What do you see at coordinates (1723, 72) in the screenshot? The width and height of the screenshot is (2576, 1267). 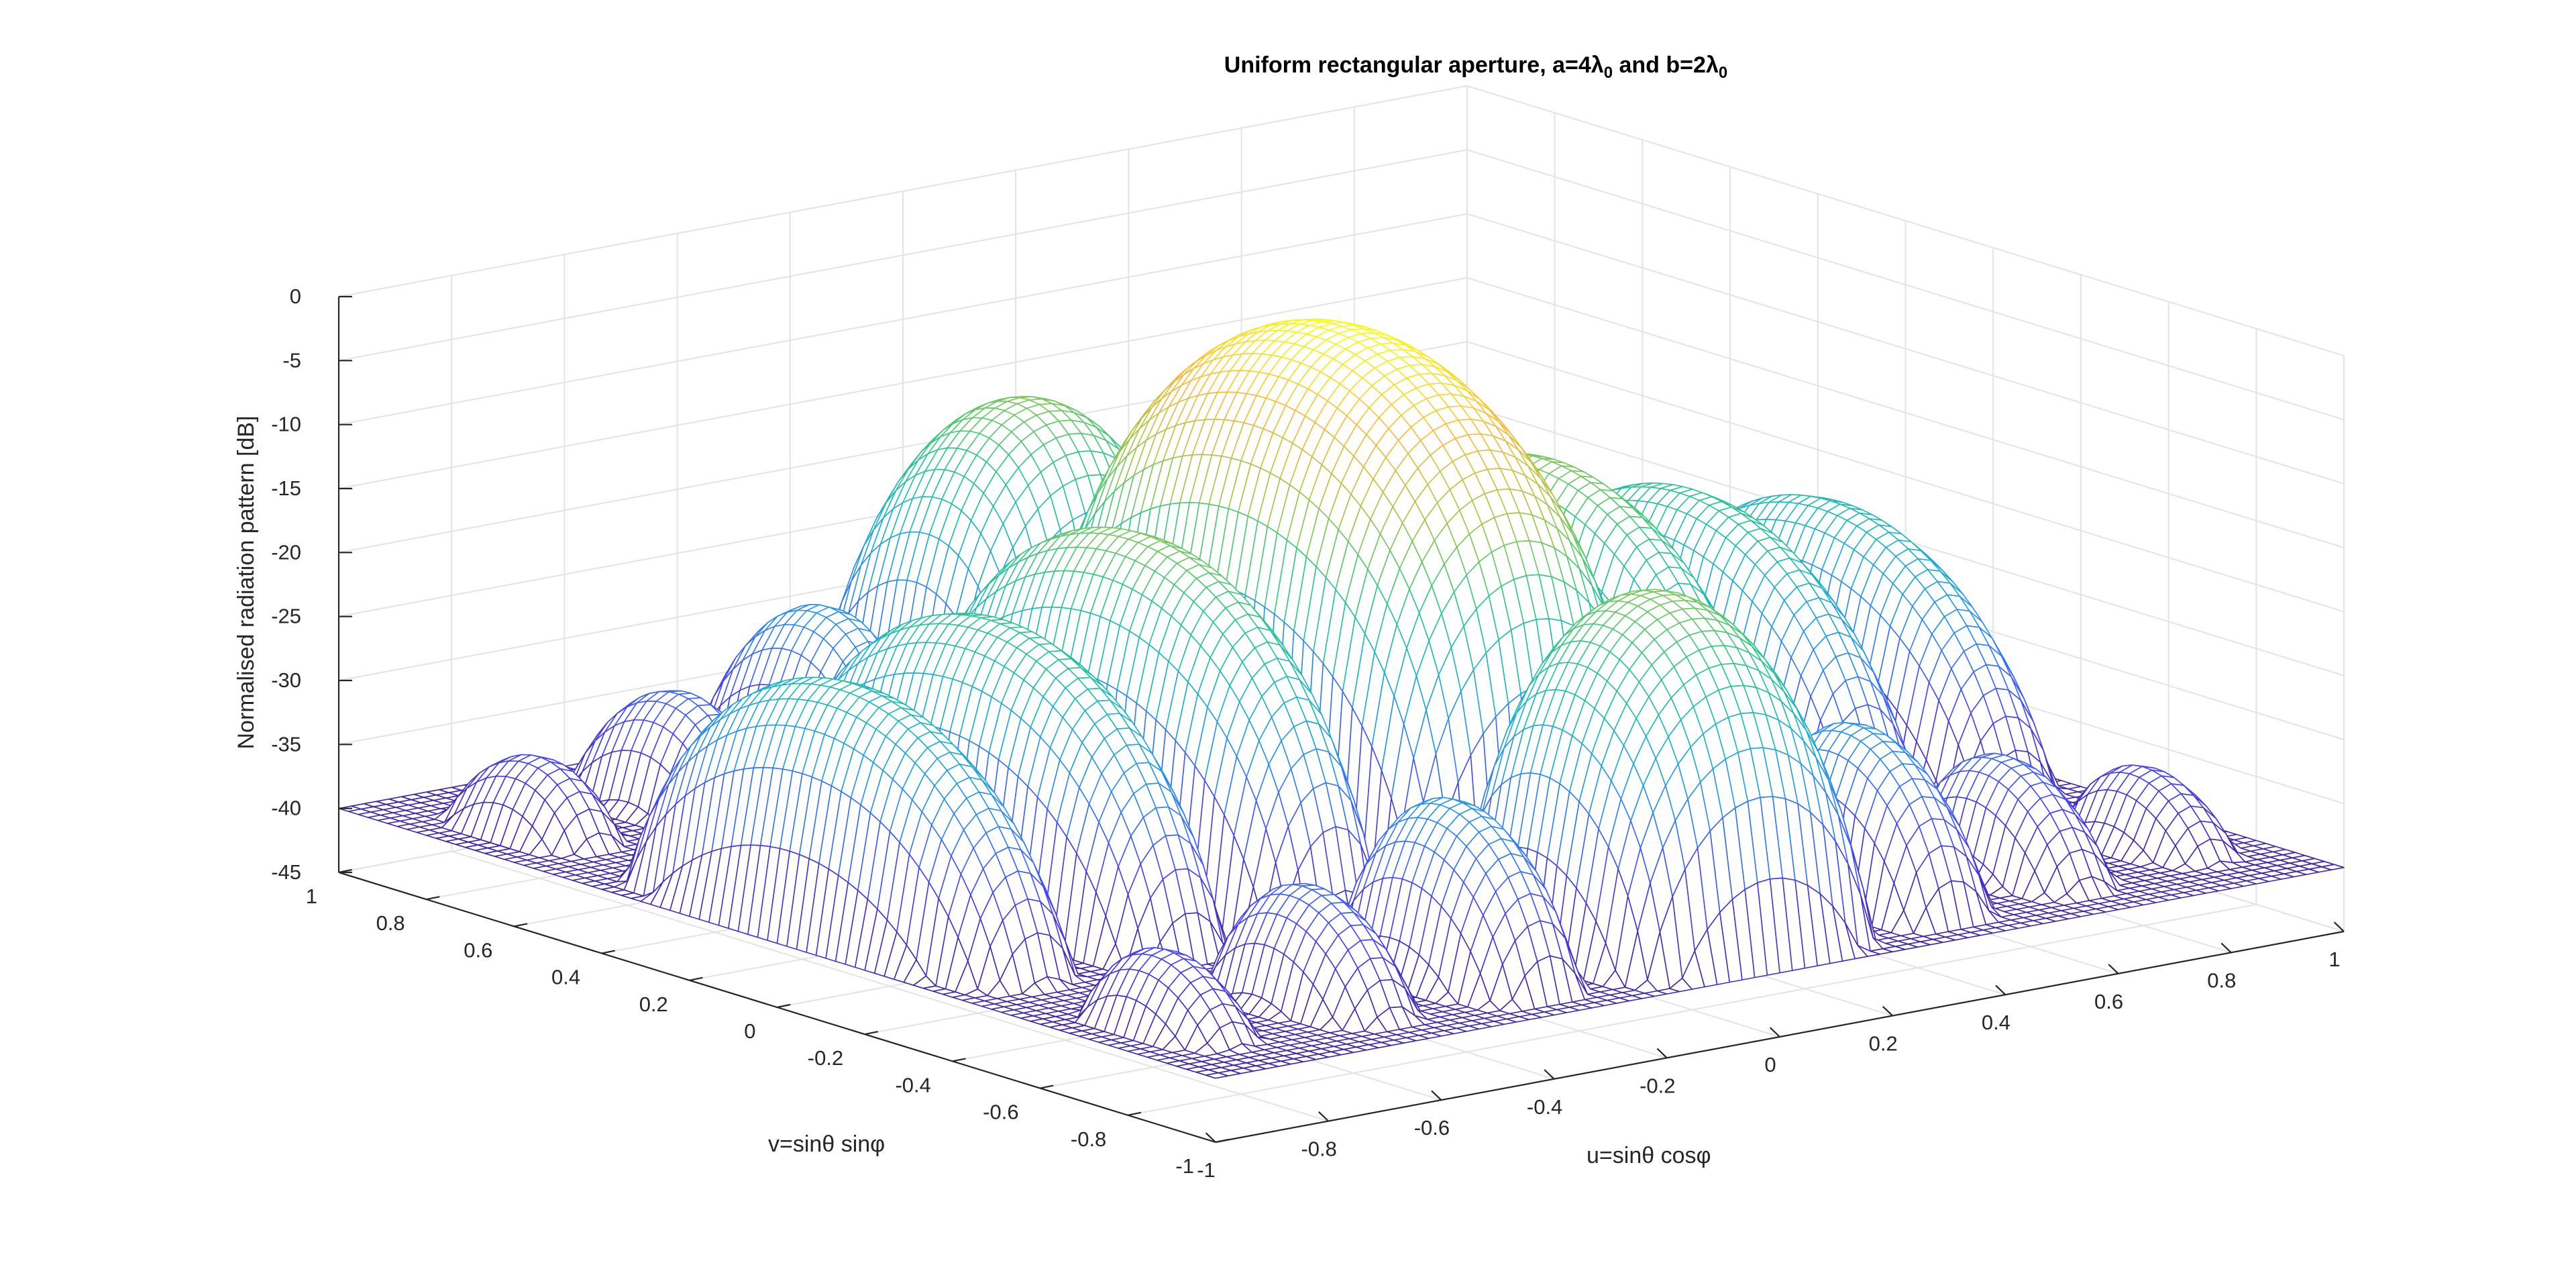 I see `title-sub-2: 0` at bounding box center [1723, 72].